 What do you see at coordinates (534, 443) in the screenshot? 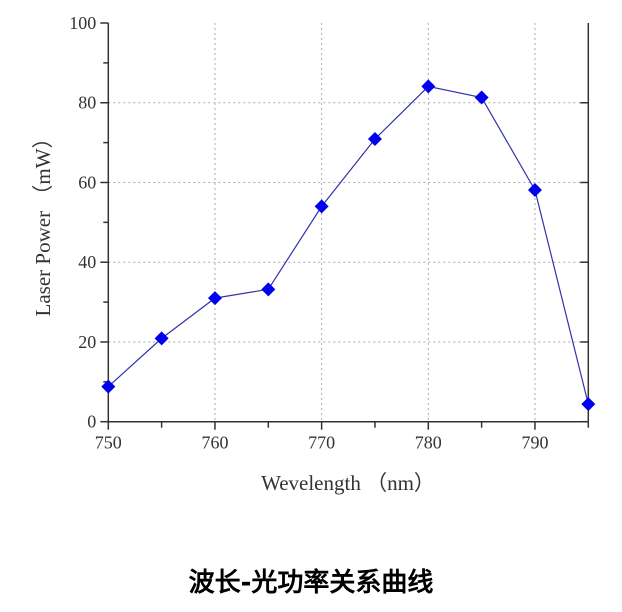
I see `x-tick-label: 790` at bounding box center [534, 443].